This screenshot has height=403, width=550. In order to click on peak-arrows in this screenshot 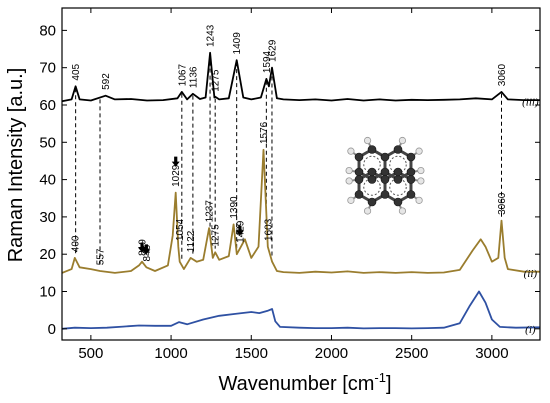, I will do `click(191, 205)`.